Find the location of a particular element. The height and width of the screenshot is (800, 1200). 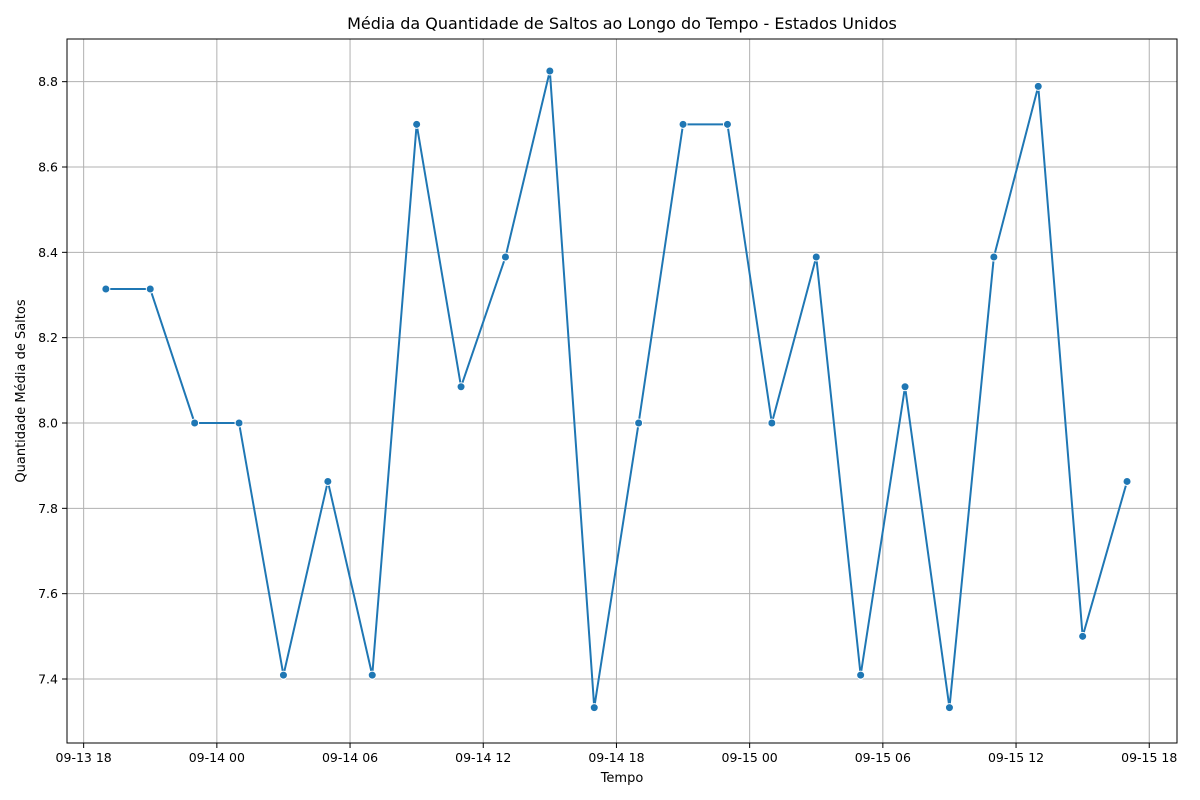

y-tick-label: 7.8 is located at coordinates (48, 508).